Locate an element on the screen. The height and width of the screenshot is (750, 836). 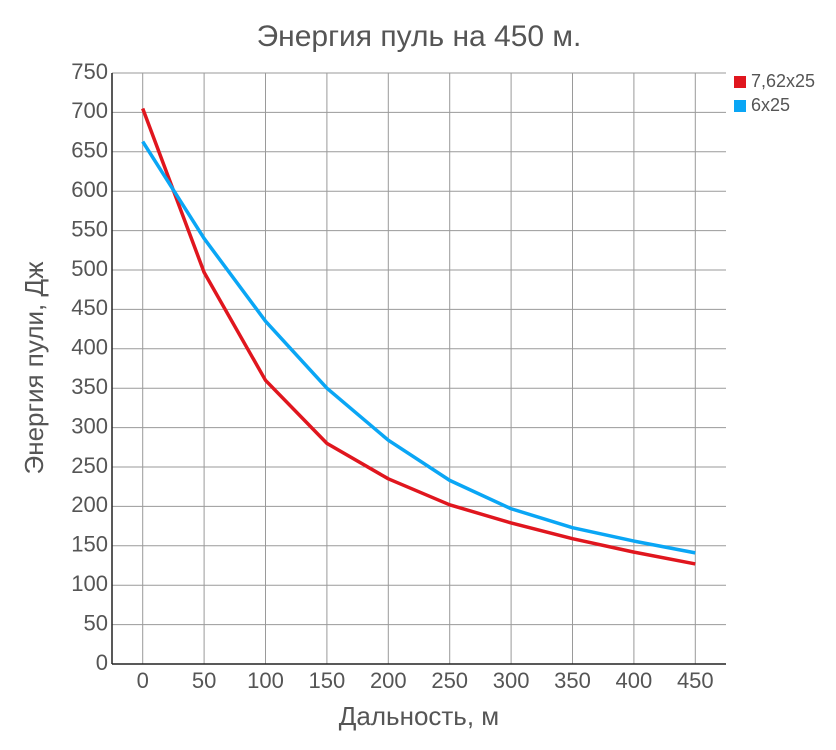
x-tick-label: 250 is located at coordinates (449, 680).